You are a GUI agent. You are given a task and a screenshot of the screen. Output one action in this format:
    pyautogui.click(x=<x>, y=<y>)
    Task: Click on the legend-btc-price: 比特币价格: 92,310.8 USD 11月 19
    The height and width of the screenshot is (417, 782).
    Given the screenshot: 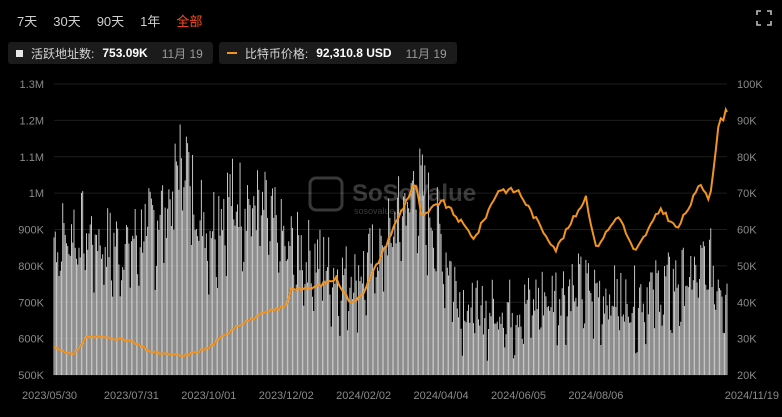 What is the action you would take?
    pyautogui.click(x=337, y=53)
    